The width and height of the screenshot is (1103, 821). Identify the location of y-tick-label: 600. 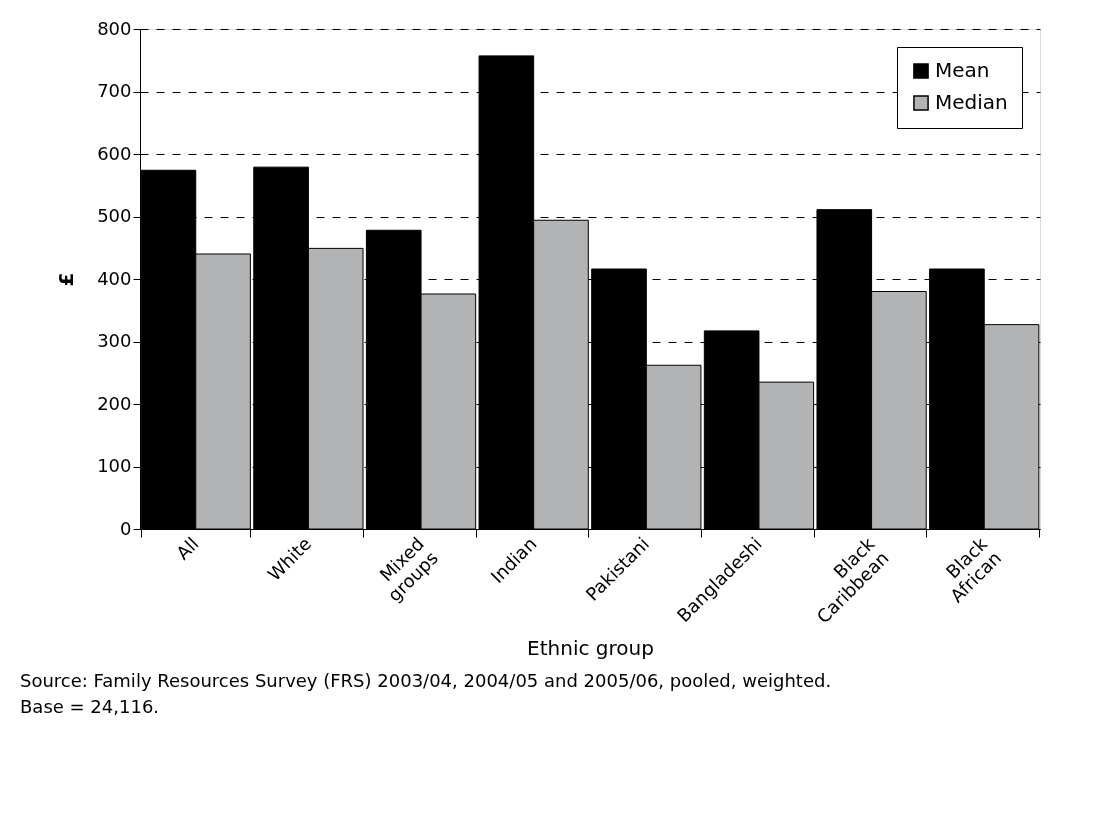
(114, 153).